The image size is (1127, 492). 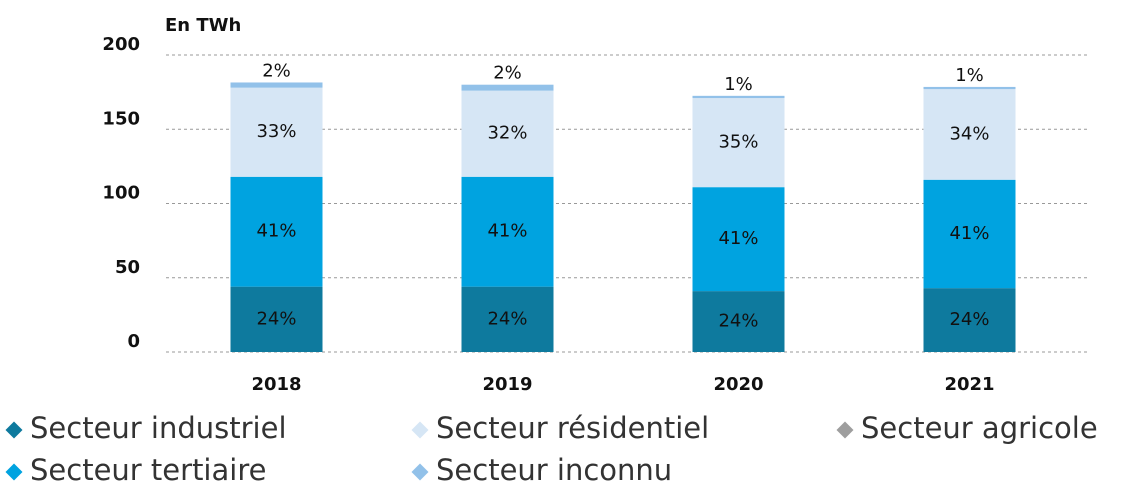 I want to click on x-tick-label: 2019, so click(x=507, y=384).